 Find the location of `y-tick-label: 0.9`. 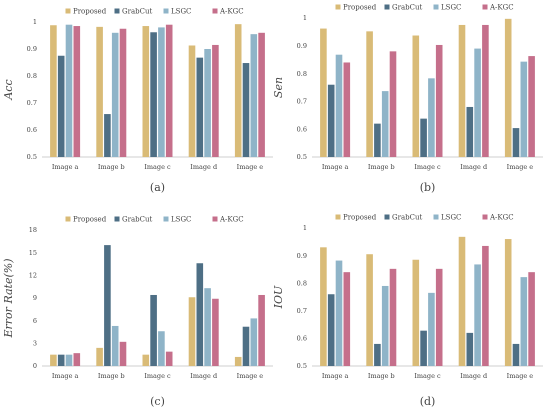

y-tick-label: 0.9 is located at coordinates (302, 46).